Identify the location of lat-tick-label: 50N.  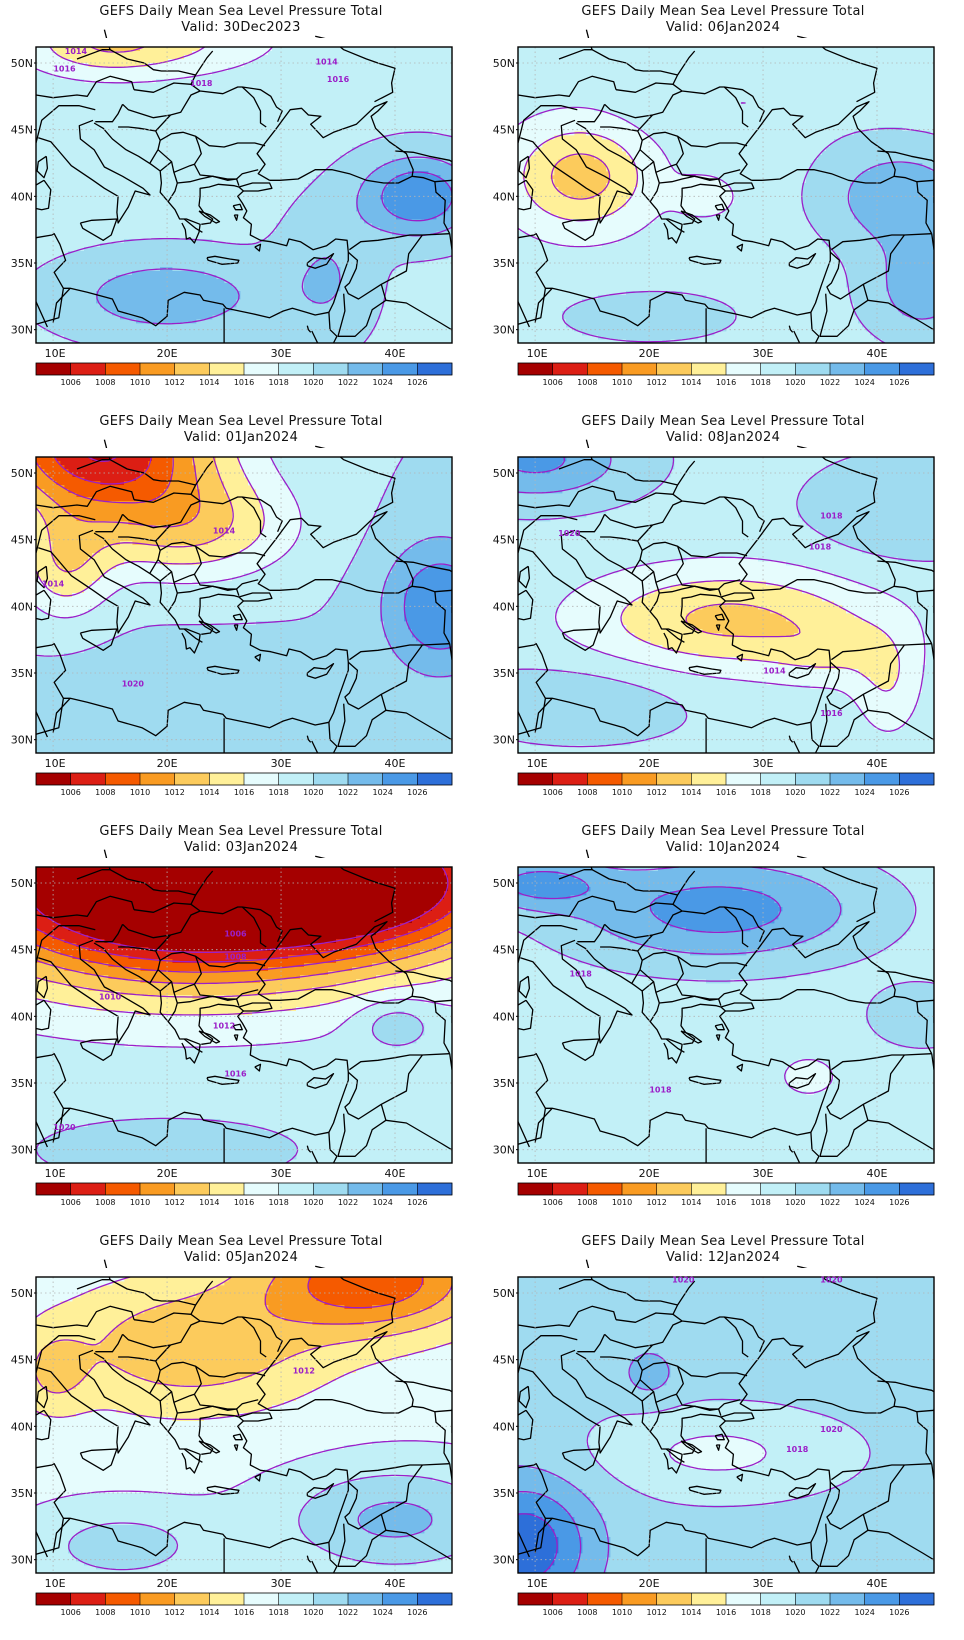
(22, 883).